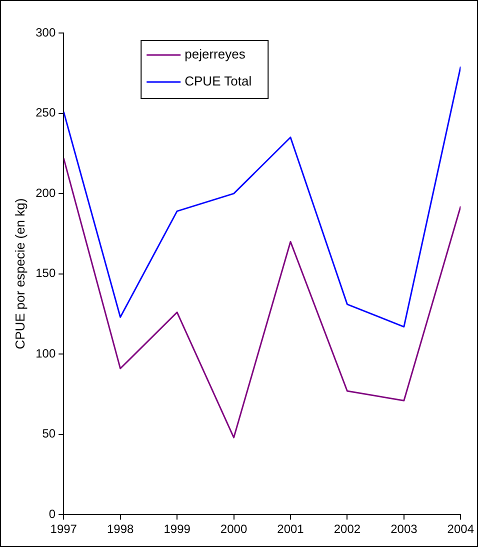  I want to click on x-tick-label: 1997, so click(64, 529).